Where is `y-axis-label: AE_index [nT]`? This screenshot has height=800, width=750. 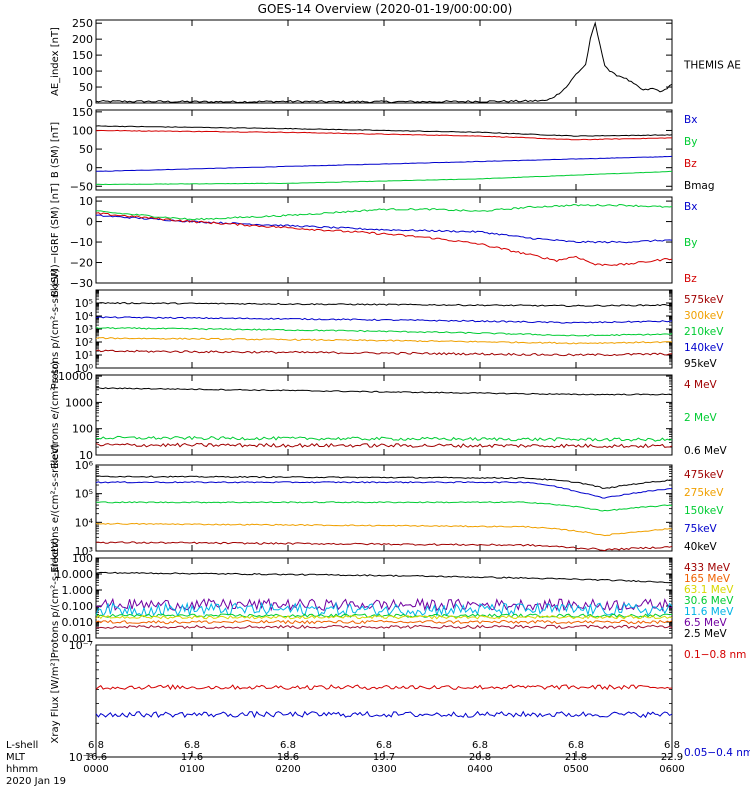
y-axis-label: AE_index [nT] is located at coordinates (55, 61).